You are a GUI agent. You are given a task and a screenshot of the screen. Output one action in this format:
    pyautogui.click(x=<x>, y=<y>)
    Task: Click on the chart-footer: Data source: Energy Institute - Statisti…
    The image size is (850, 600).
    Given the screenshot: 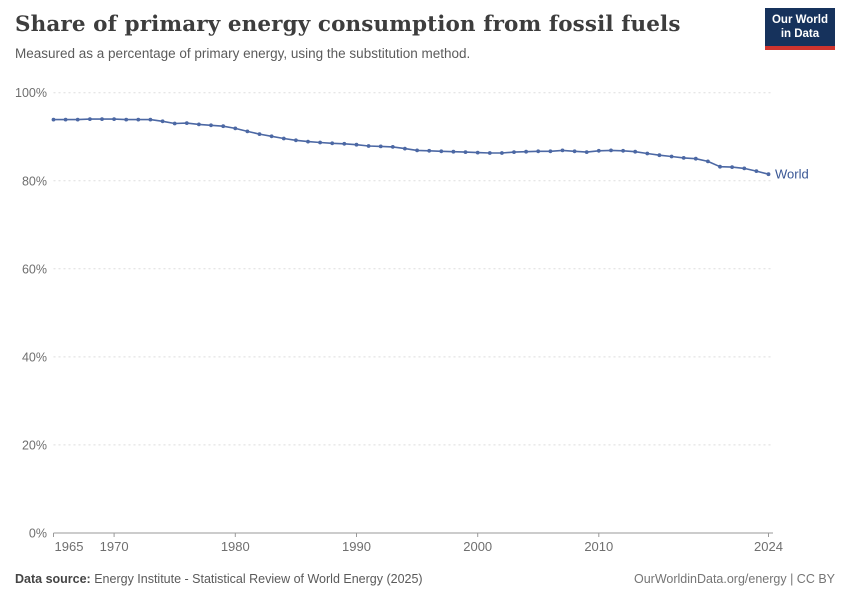 What is the action you would take?
    pyautogui.click(x=425, y=579)
    